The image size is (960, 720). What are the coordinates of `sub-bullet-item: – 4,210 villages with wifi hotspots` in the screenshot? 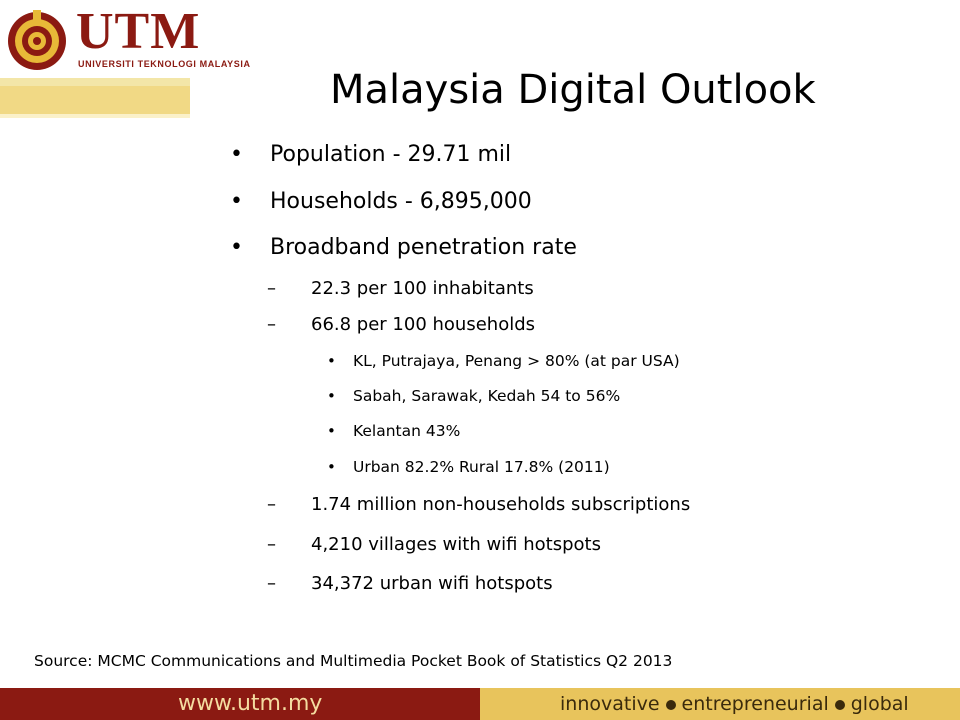 It's located at (434, 545).